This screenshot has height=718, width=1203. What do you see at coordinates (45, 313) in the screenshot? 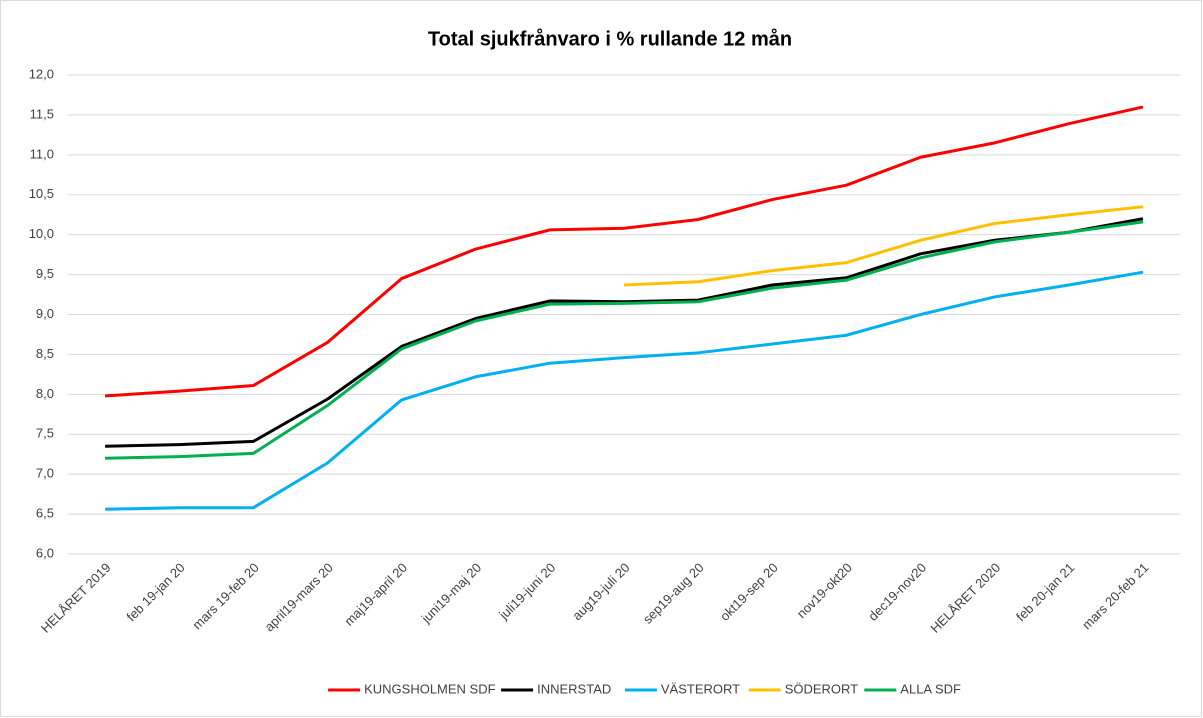
I see `y-tick-label: 9,0` at bounding box center [45, 313].